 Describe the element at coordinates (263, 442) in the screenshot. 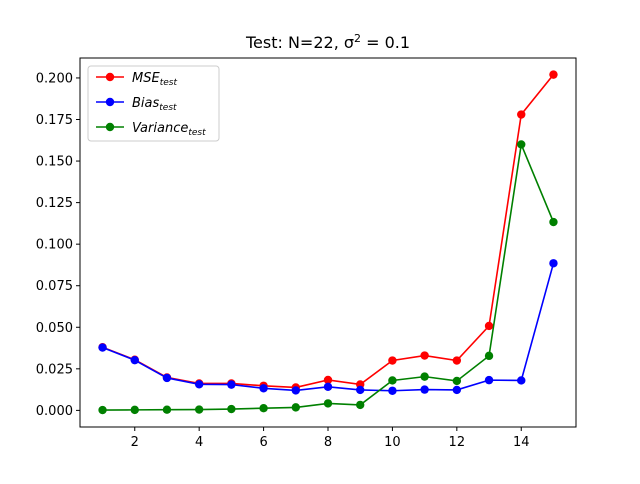

I see `x-tick-label: 6` at that location.